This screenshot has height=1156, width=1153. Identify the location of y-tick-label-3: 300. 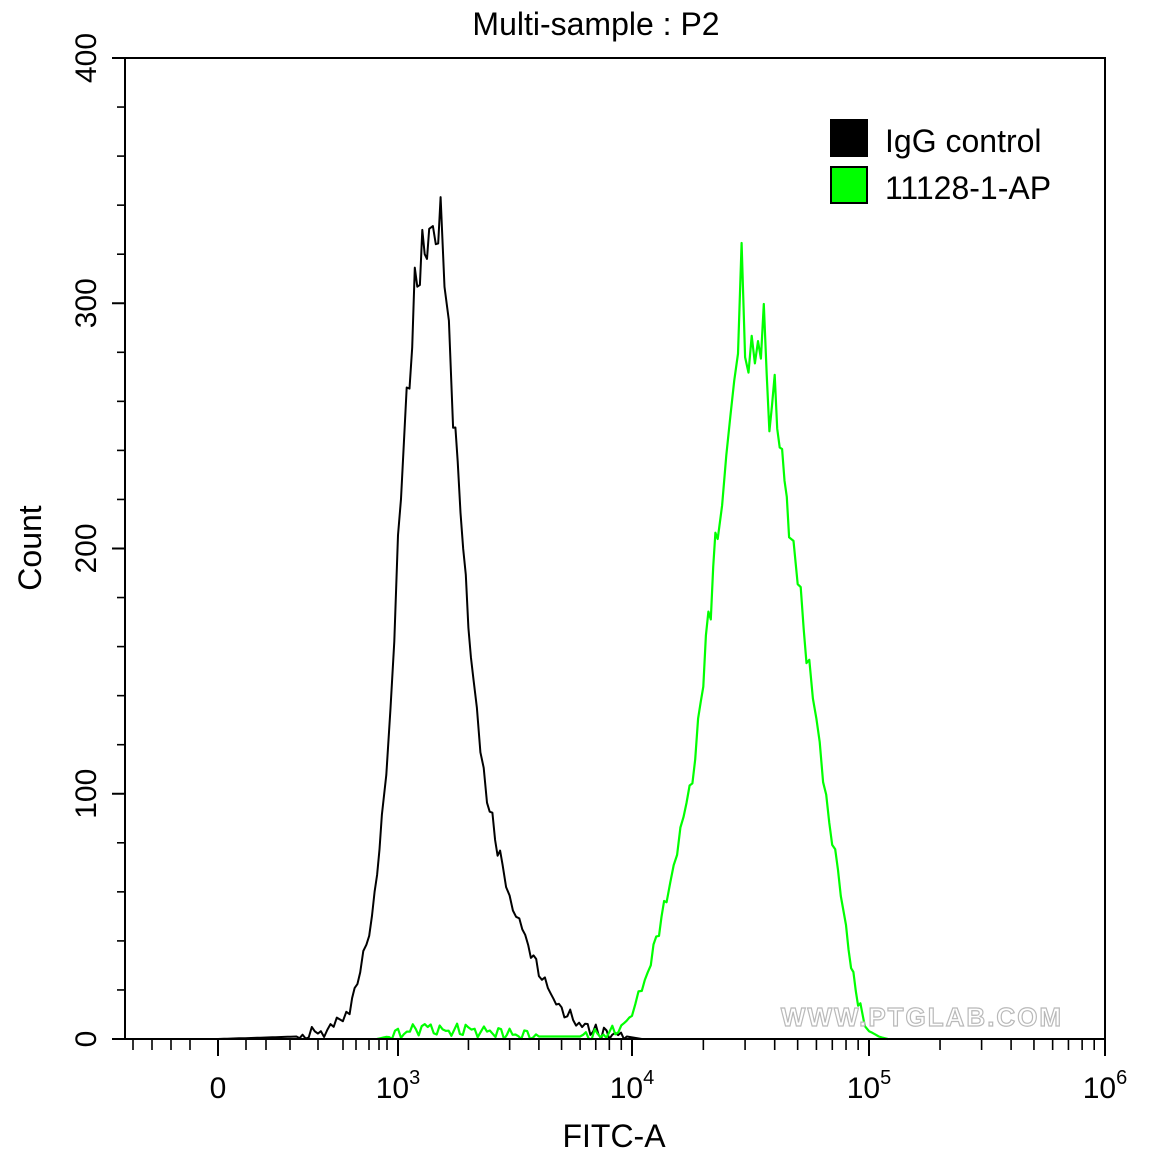
(86, 303).